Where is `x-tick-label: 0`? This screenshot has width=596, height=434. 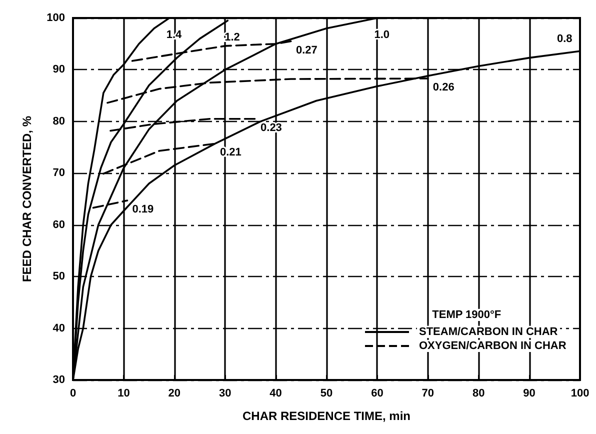 x-tick-label: 0 is located at coordinates (73, 394).